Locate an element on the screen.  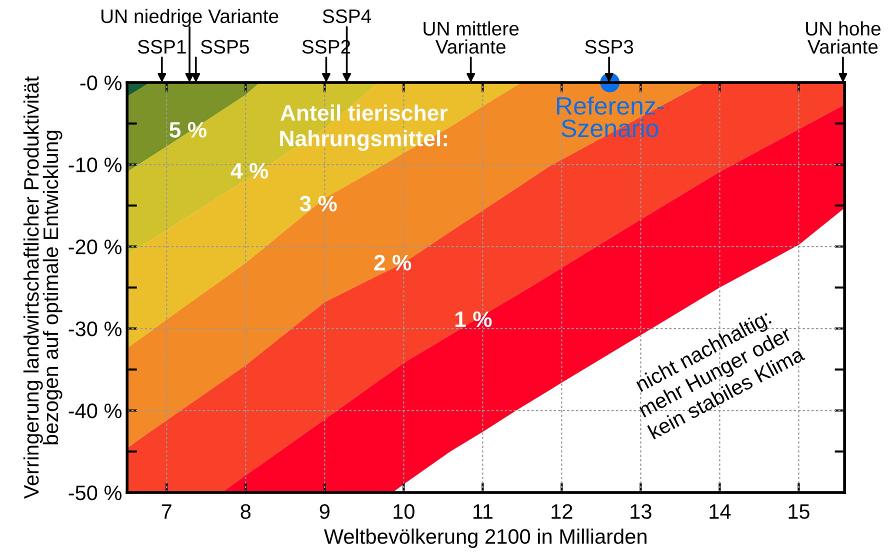
annotation: UN niedrige Variante is located at coordinates (190, 17).